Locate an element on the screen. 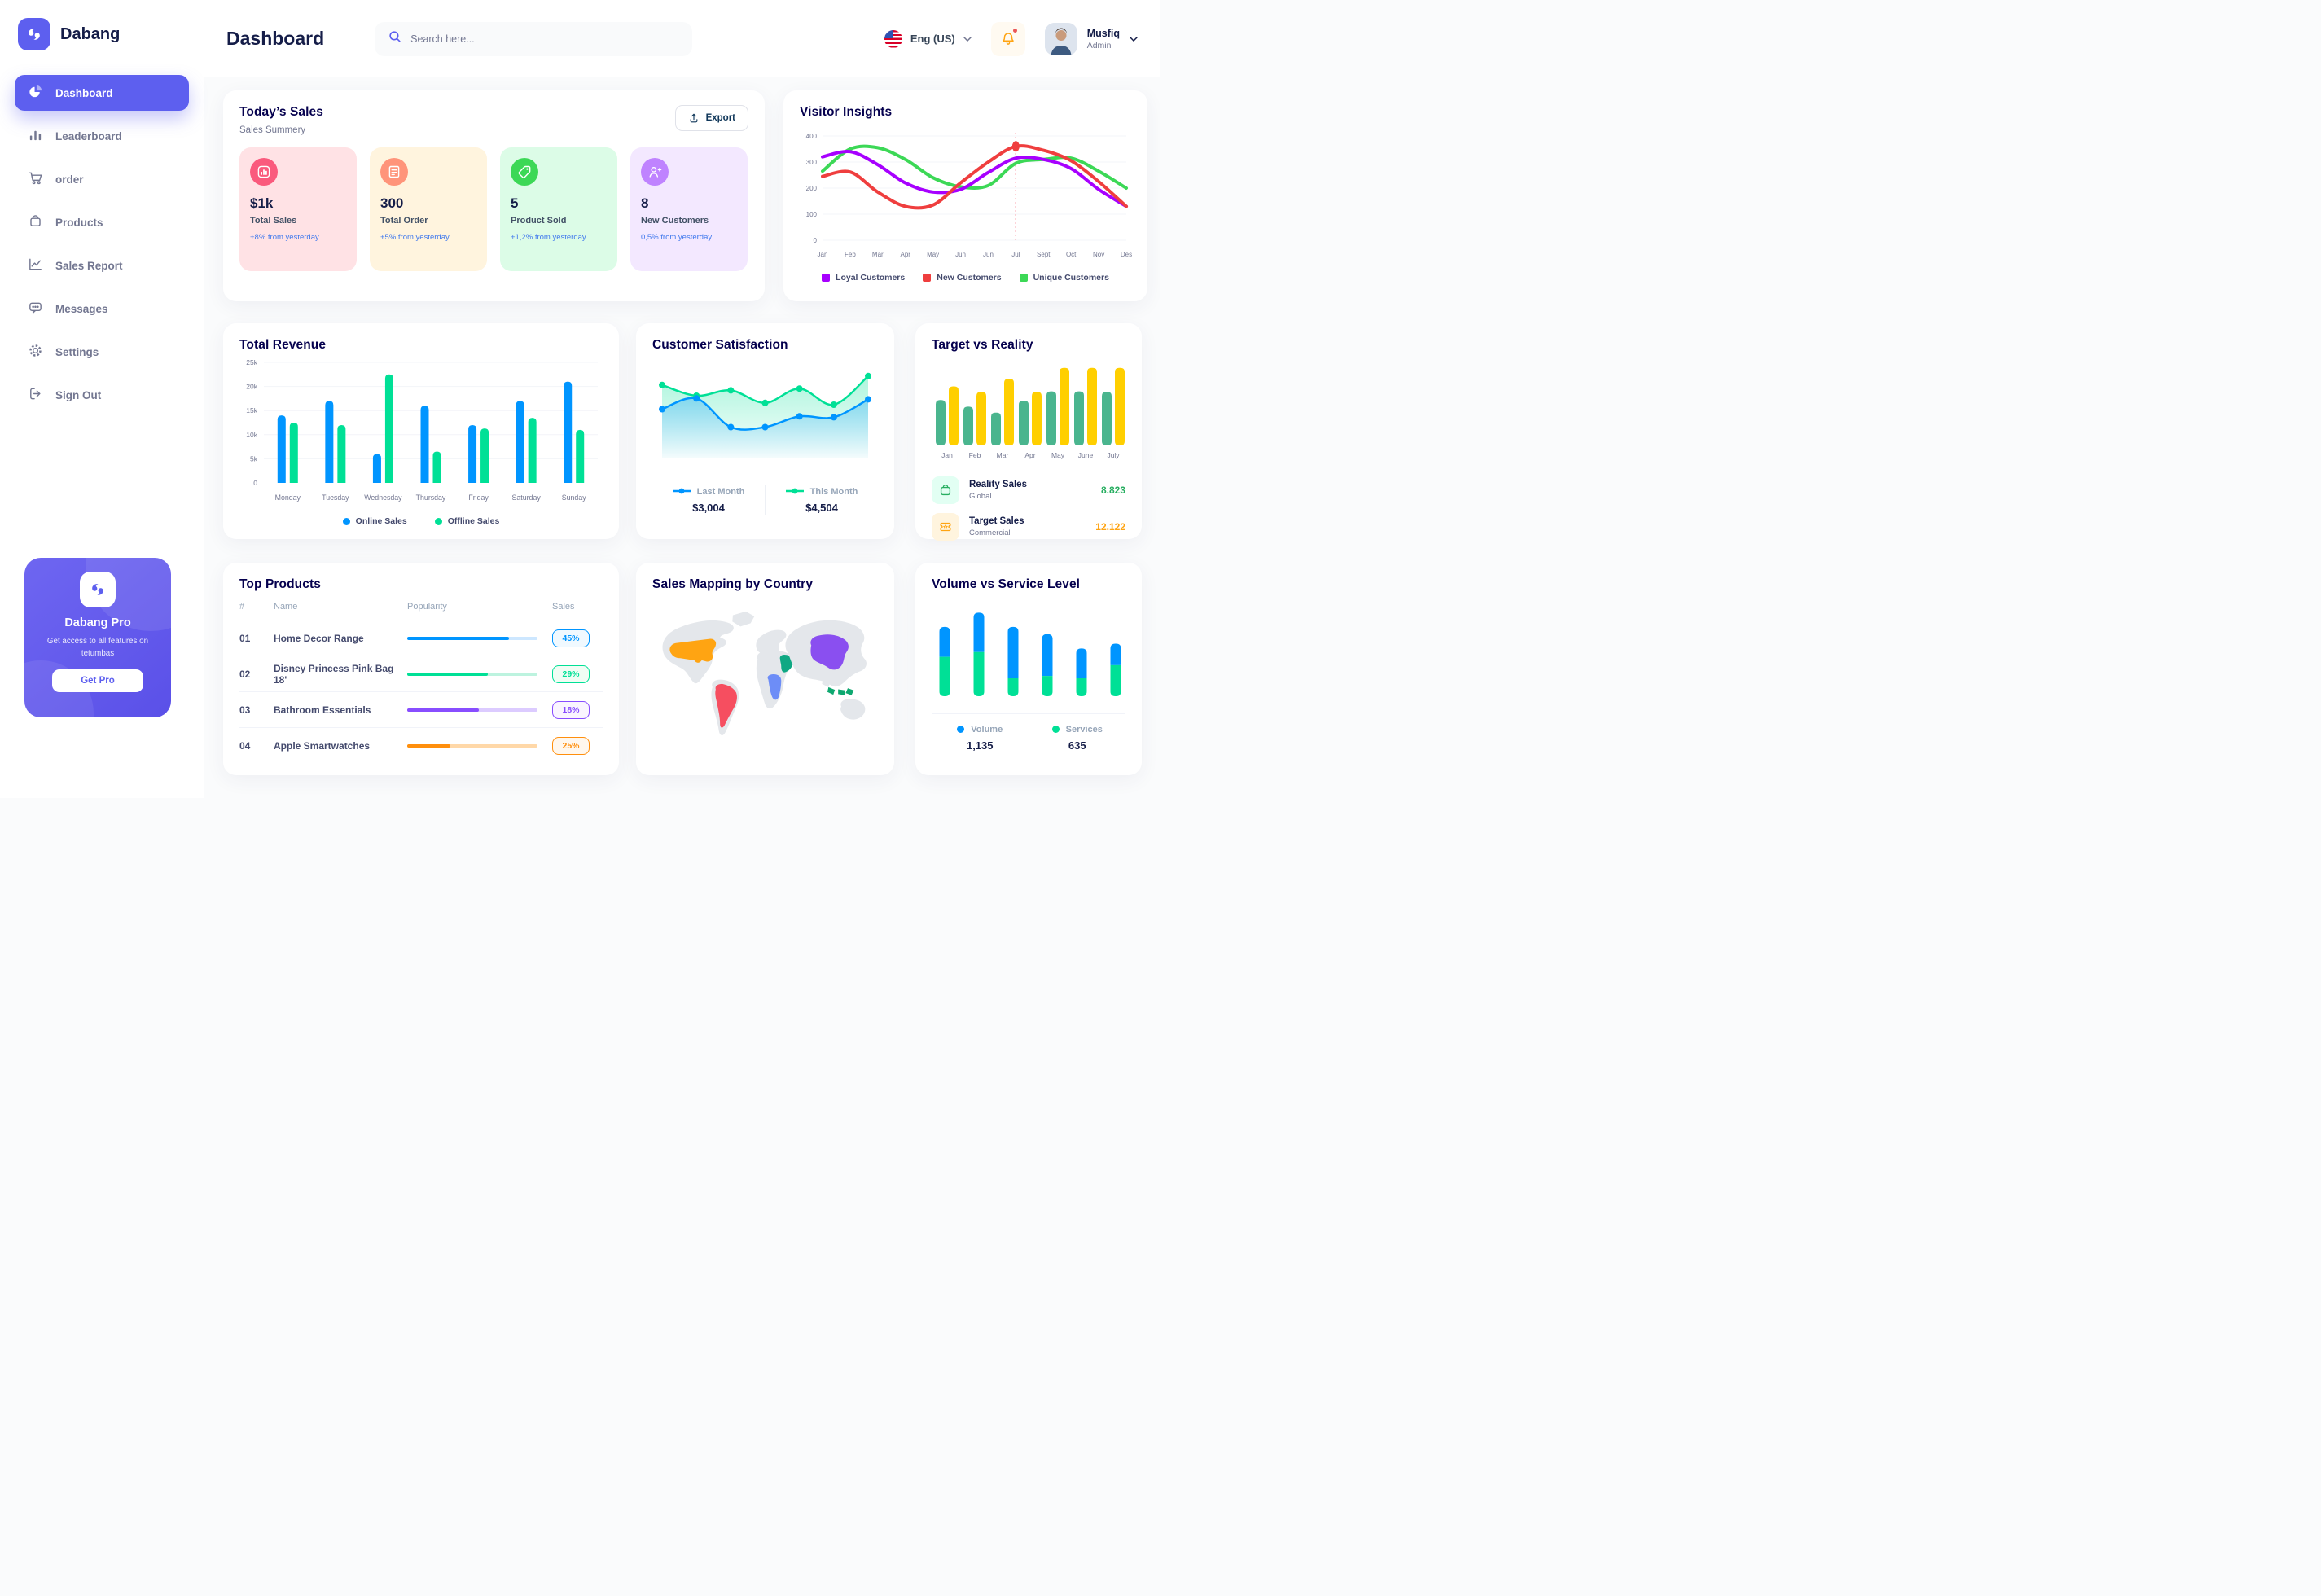  last-month-legend: Last Month $3,004 is located at coordinates (708, 500).